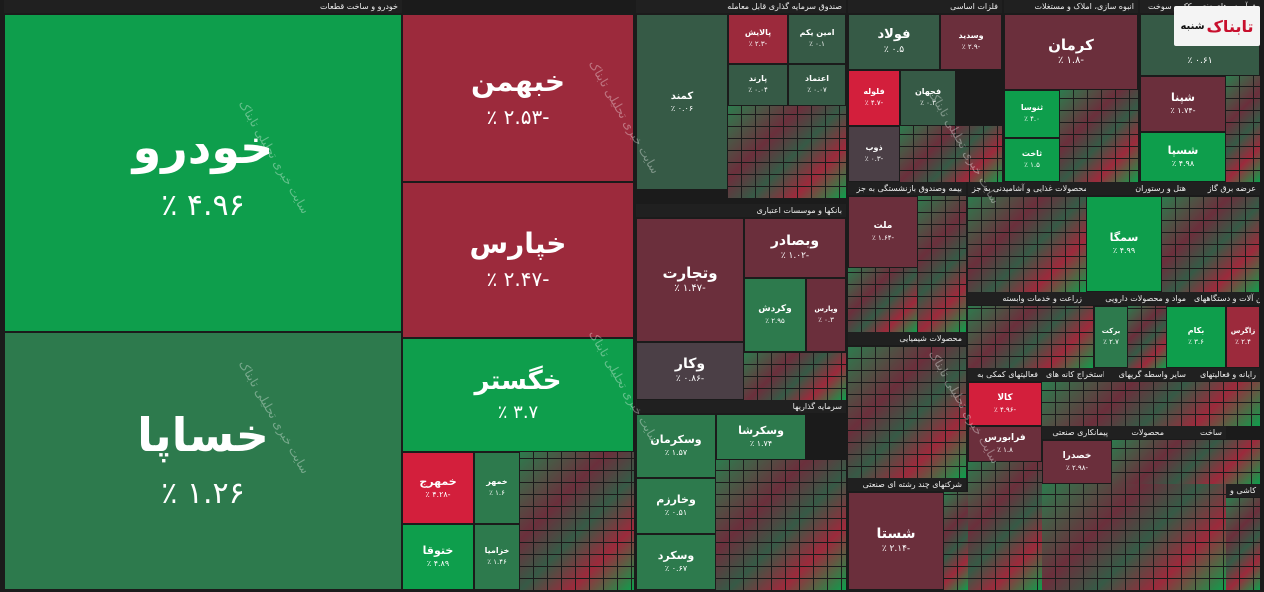 The height and width of the screenshot is (592, 1264). What do you see at coordinates (1111, 337) in the screenshot?
I see `tile-barekat: برکت ٪ ۲.۷` at bounding box center [1111, 337].